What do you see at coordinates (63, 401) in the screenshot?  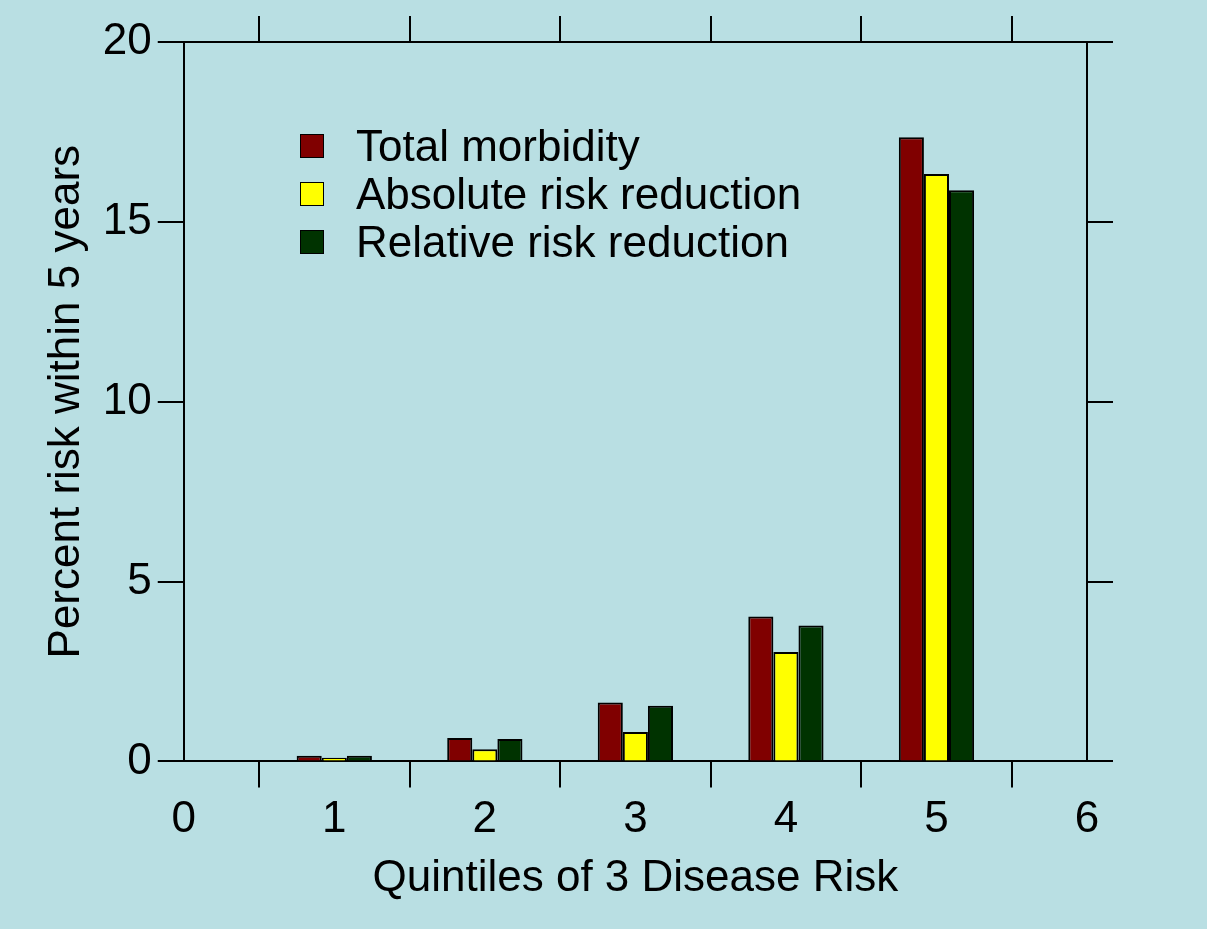 I see `y-axis-title: Percent risk within 5 years` at bounding box center [63, 401].